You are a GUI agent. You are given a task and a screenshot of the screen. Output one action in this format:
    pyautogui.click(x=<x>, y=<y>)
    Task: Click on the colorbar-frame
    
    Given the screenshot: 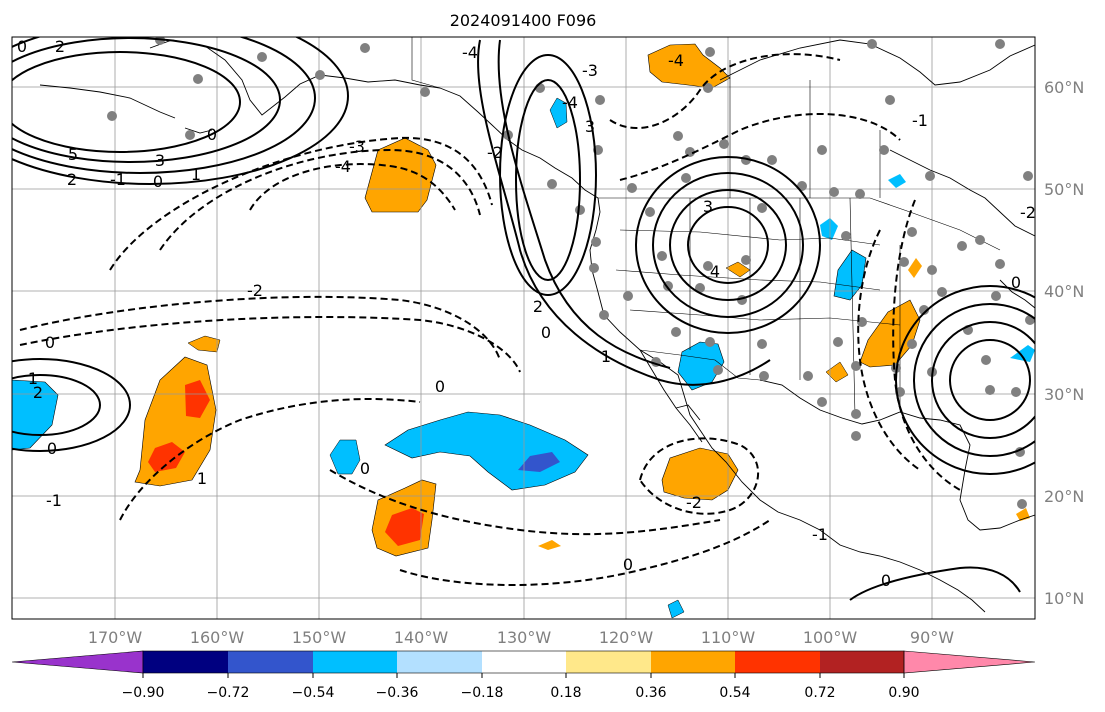 What is the action you would take?
    pyautogui.click(x=523, y=662)
    